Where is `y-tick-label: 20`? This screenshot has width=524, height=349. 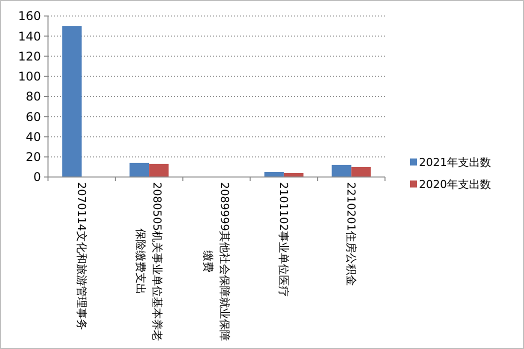 y-tick-label: 20 is located at coordinates (33, 157).